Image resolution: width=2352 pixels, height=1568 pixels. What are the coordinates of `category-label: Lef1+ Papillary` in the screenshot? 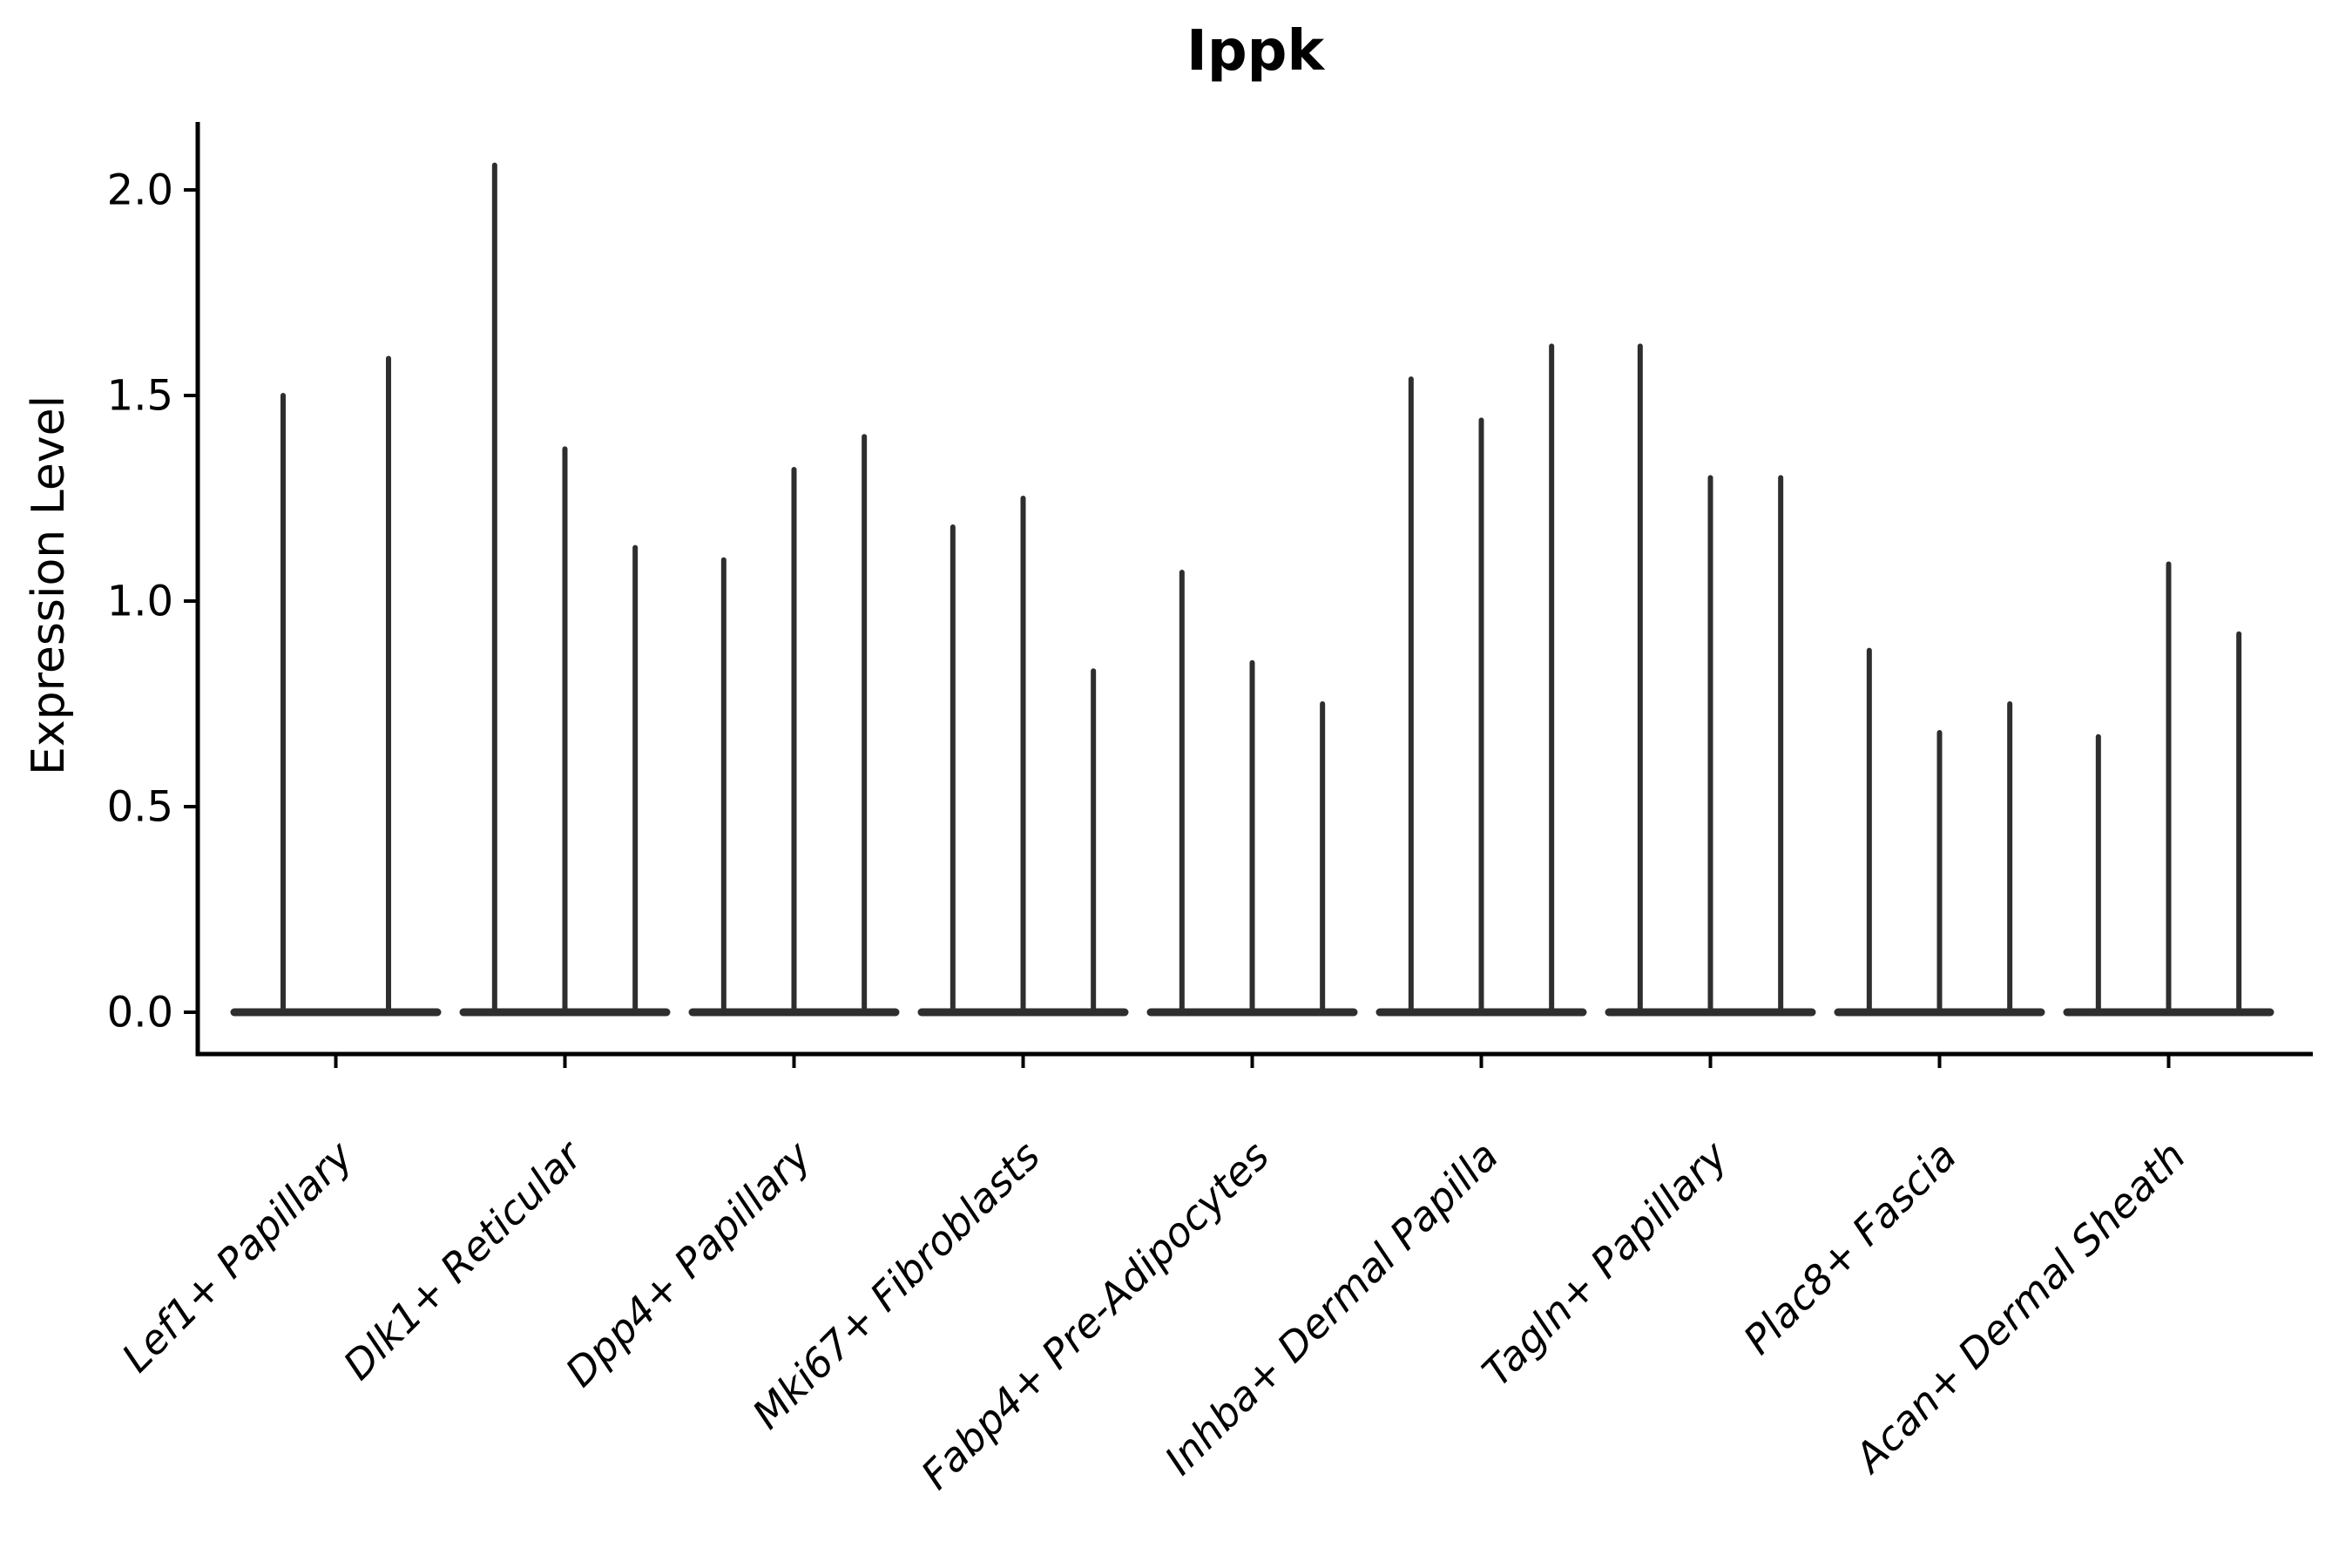 It's located at (237, 1256).